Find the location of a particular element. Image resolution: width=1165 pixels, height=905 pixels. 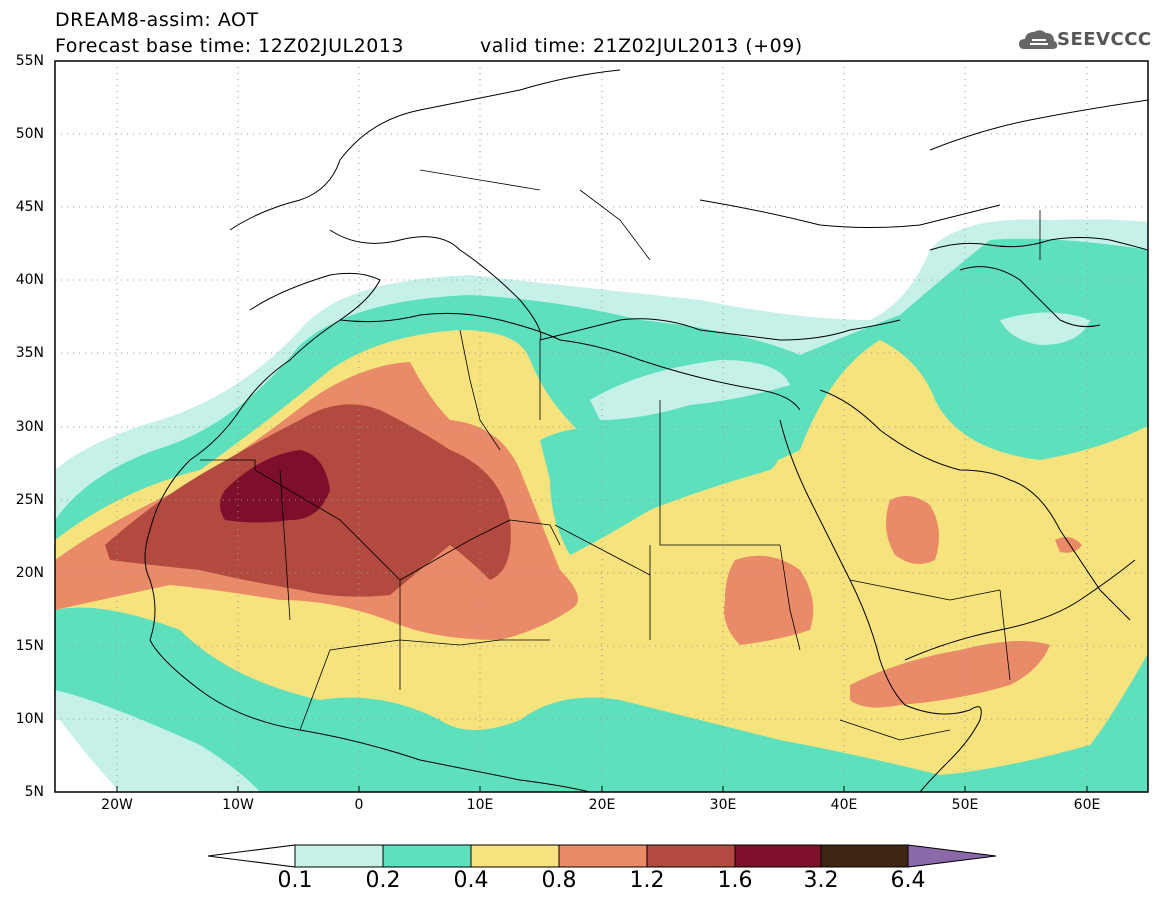

lon-label-60e: 60E is located at coordinates (1087, 805).